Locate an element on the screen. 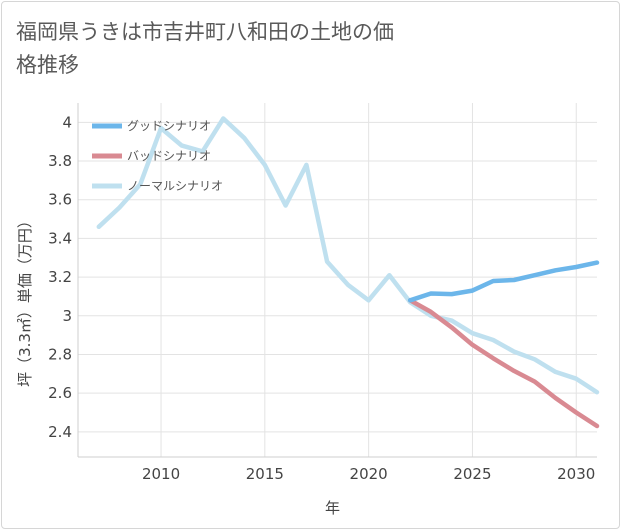  x-tick-label: 2030 is located at coordinates (576, 474).